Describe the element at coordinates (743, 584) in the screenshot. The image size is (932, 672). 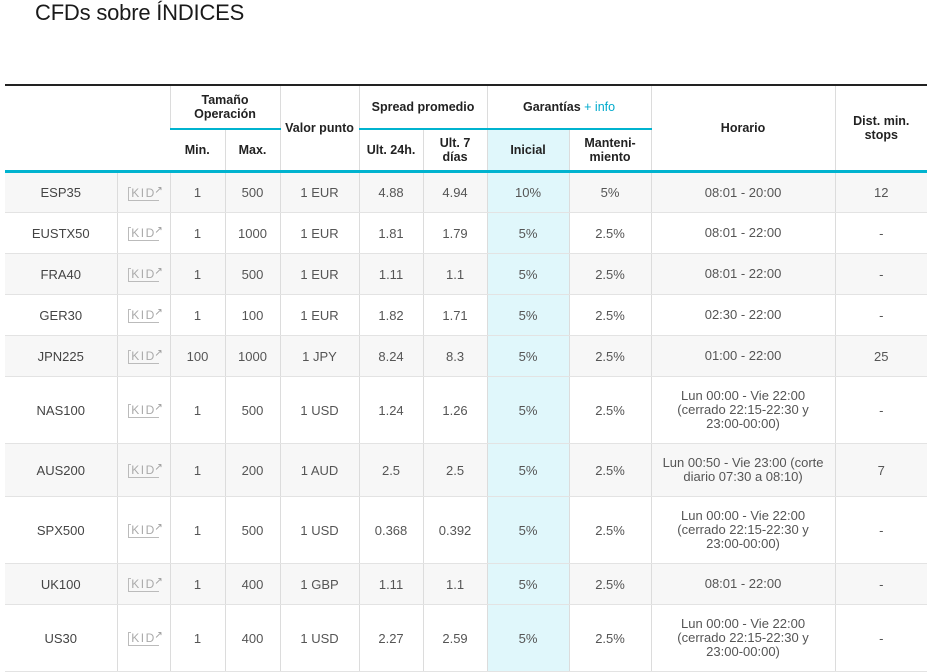
I see `horario-cell: 08:01 - 22:00` at that location.